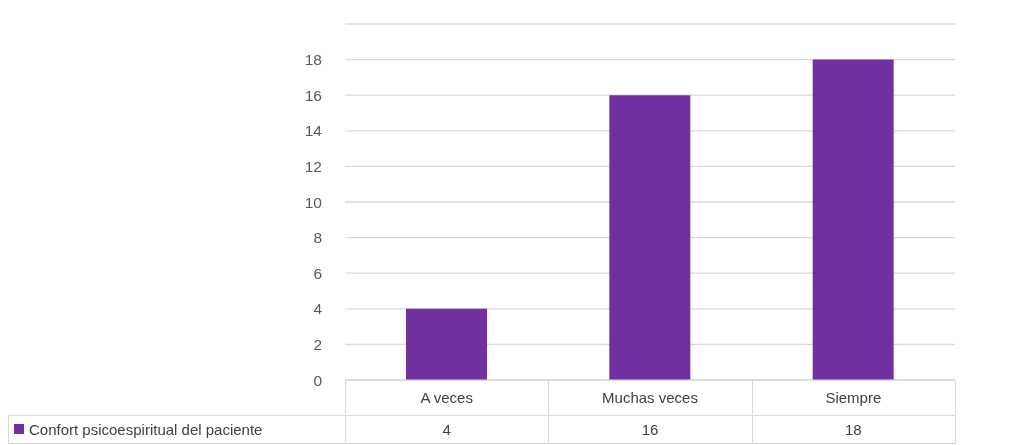  What do you see at coordinates (317, 344) in the screenshot?
I see `y-tick-label: 2` at bounding box center [317, 344].